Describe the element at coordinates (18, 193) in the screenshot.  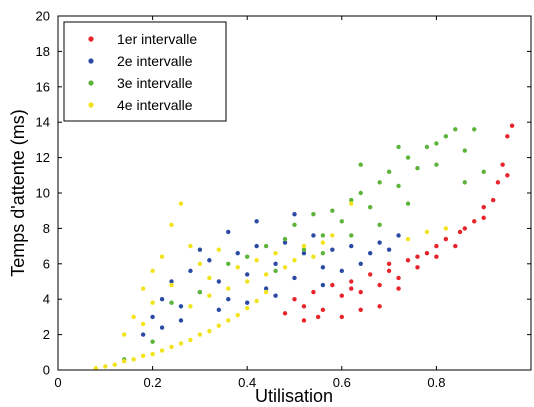
I see `y-axis-label: Temps d'attente (ms)` at that location.